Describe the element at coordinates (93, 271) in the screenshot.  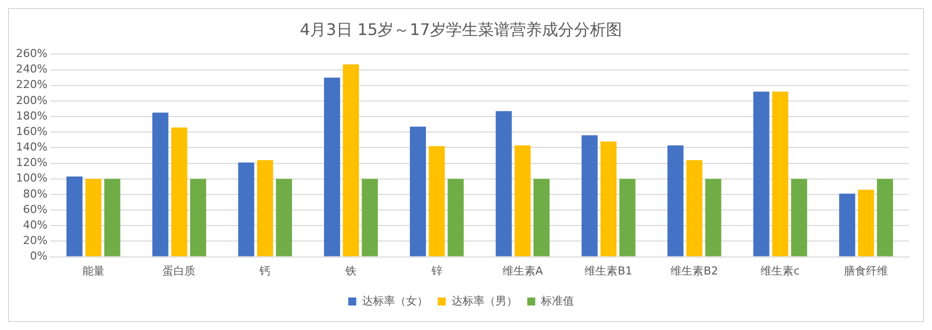
I see `x-tick-label: 能量` at that location.